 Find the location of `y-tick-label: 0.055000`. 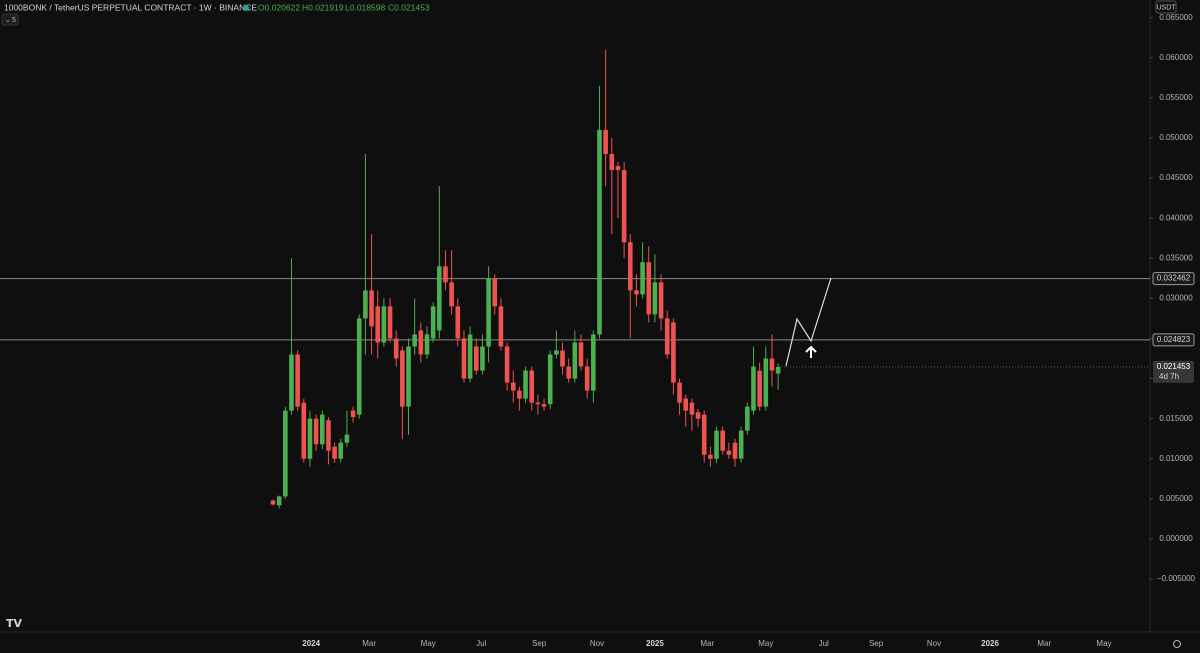

y-tick-label: 0.055000 is located at coordinates (1176, 97).